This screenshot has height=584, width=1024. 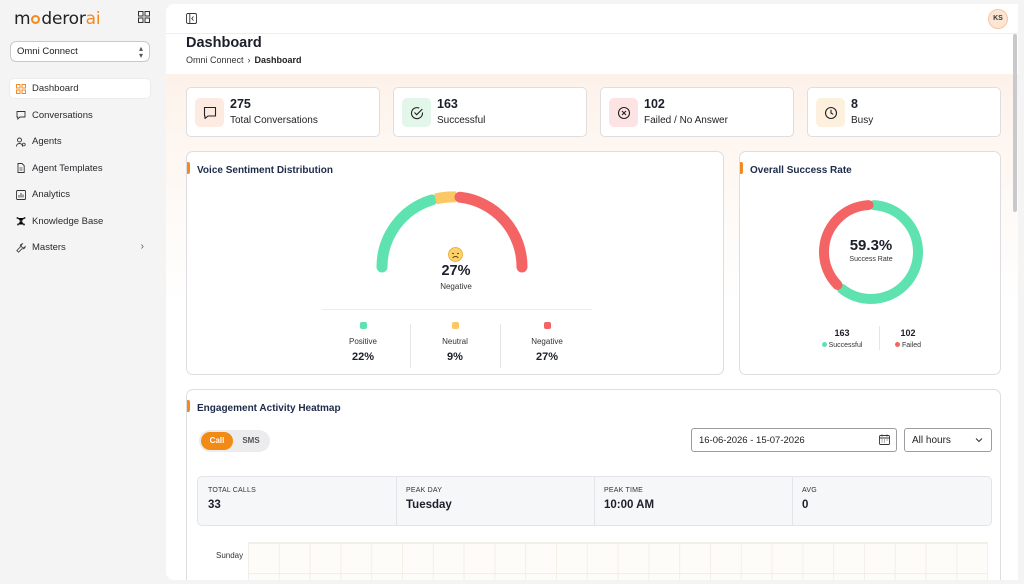 What do you see at coordinates (801, 170) in the screenshot?
I see `card-title: Overall Success Rate` at bounding box center [801, 170].